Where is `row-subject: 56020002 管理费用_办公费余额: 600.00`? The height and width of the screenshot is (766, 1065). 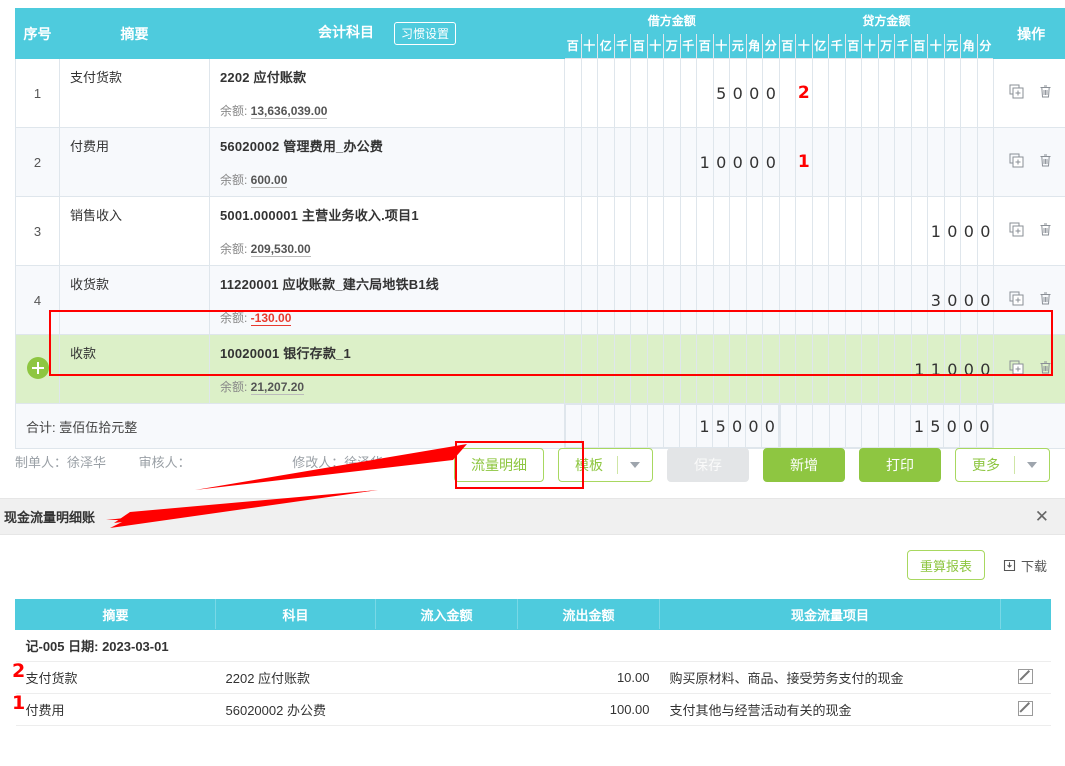 row-subject: 56020002 管理费用_办公费余额: 600.00 is located at coordinates (387, 162).